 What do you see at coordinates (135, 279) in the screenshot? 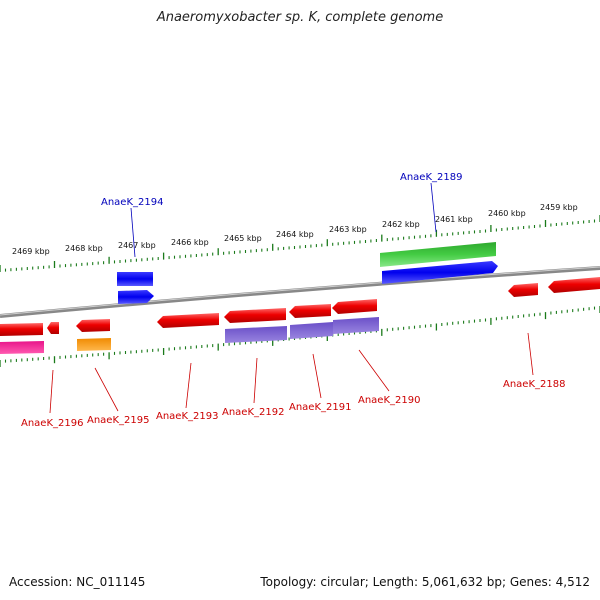
I see `gene-AnaeK_2194-cds` at bounding box center [135, 279].